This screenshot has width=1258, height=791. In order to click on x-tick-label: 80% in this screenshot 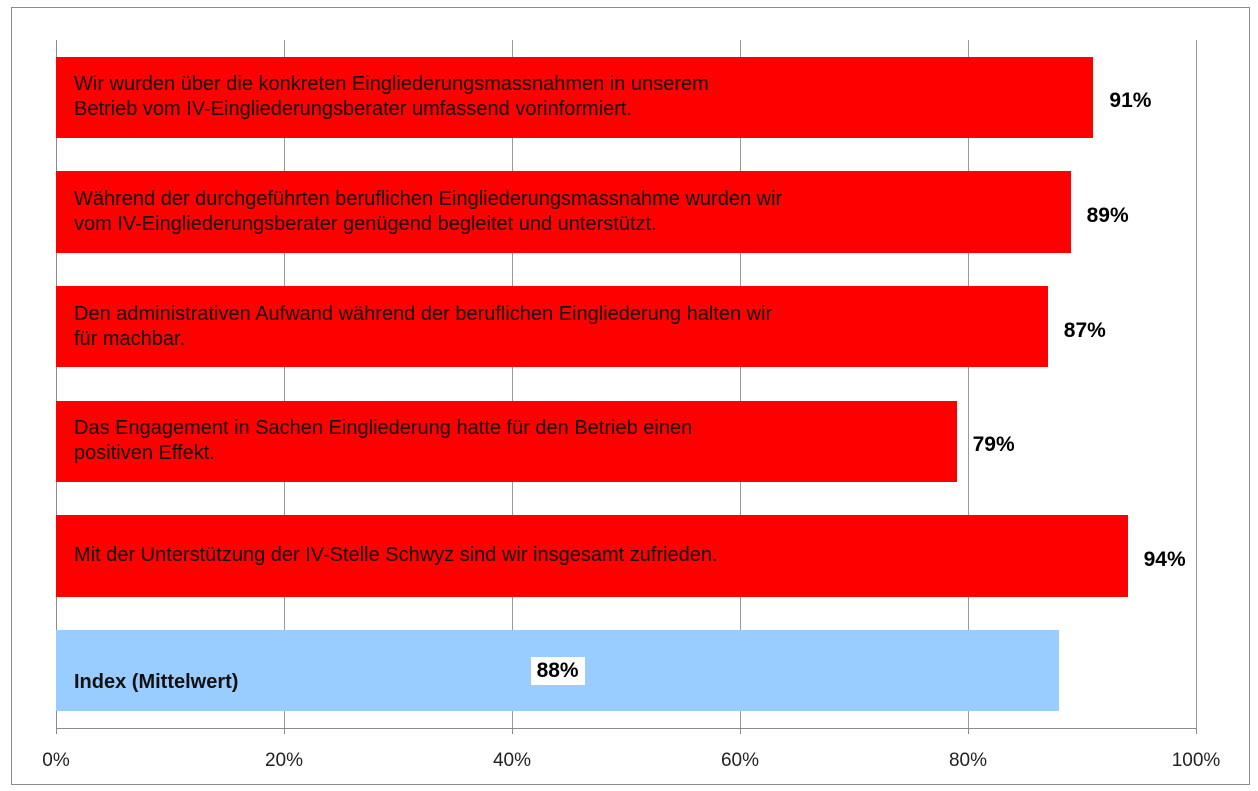, I will do `click(968, 760)`.